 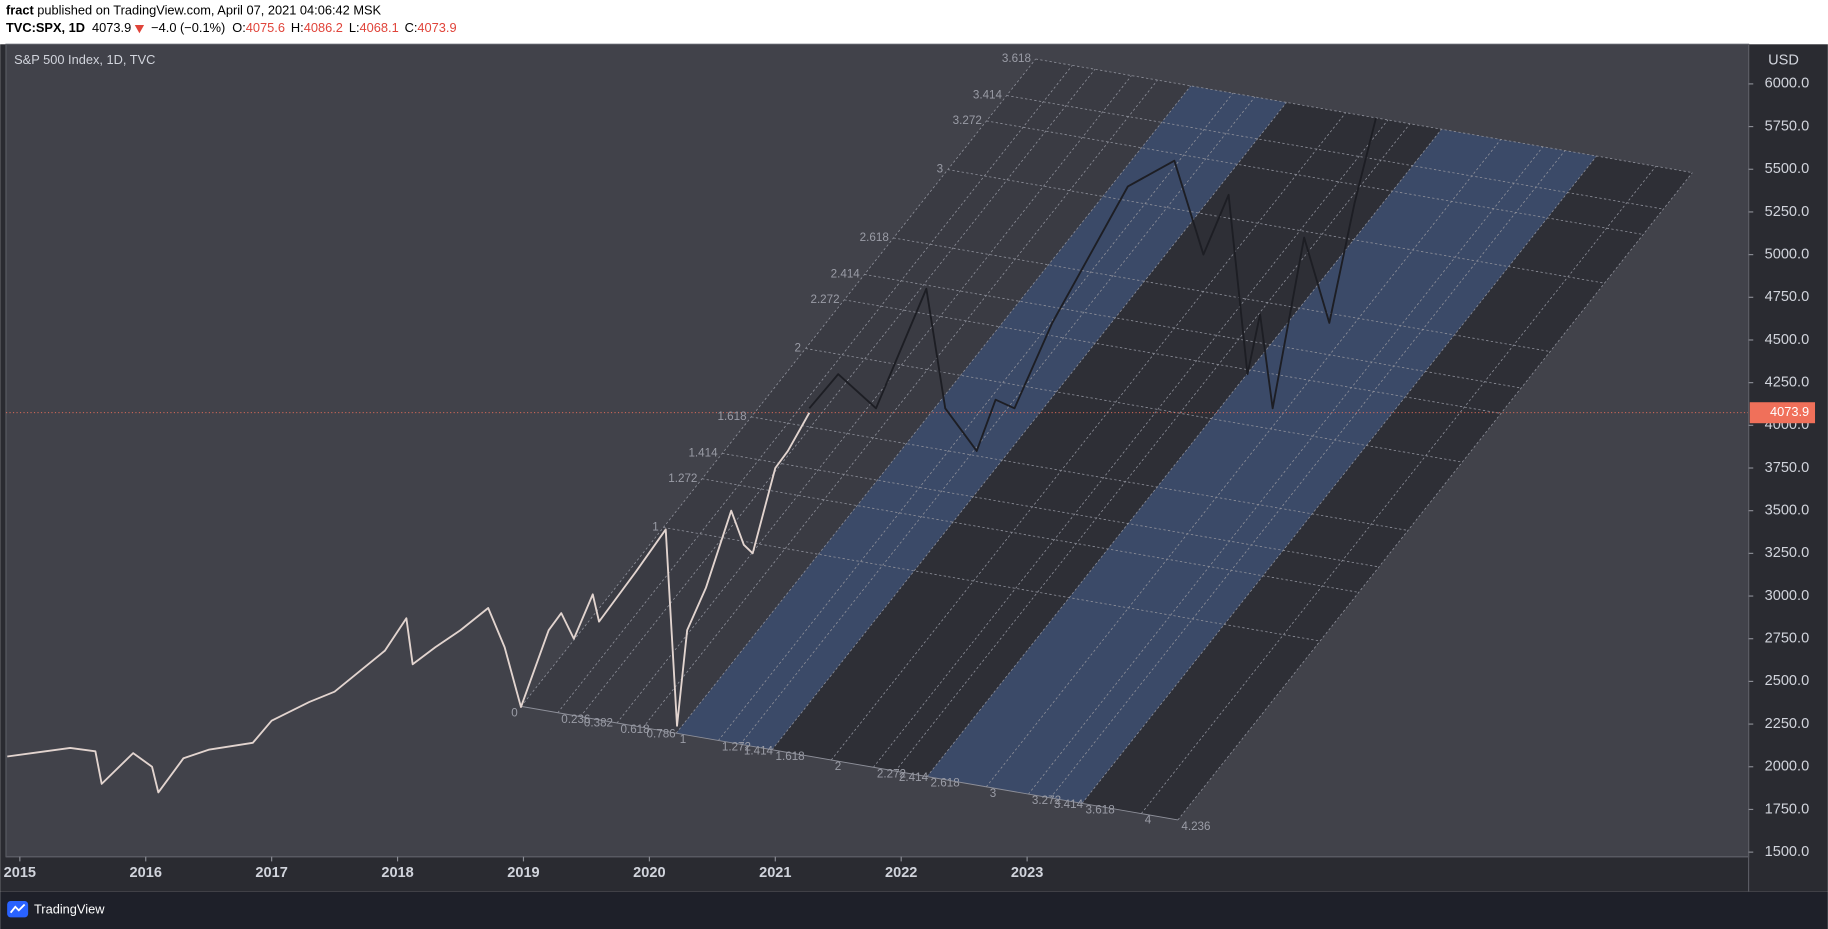 I want to click on y-tick-label: 4750.0, so click(x=1787, y=297).